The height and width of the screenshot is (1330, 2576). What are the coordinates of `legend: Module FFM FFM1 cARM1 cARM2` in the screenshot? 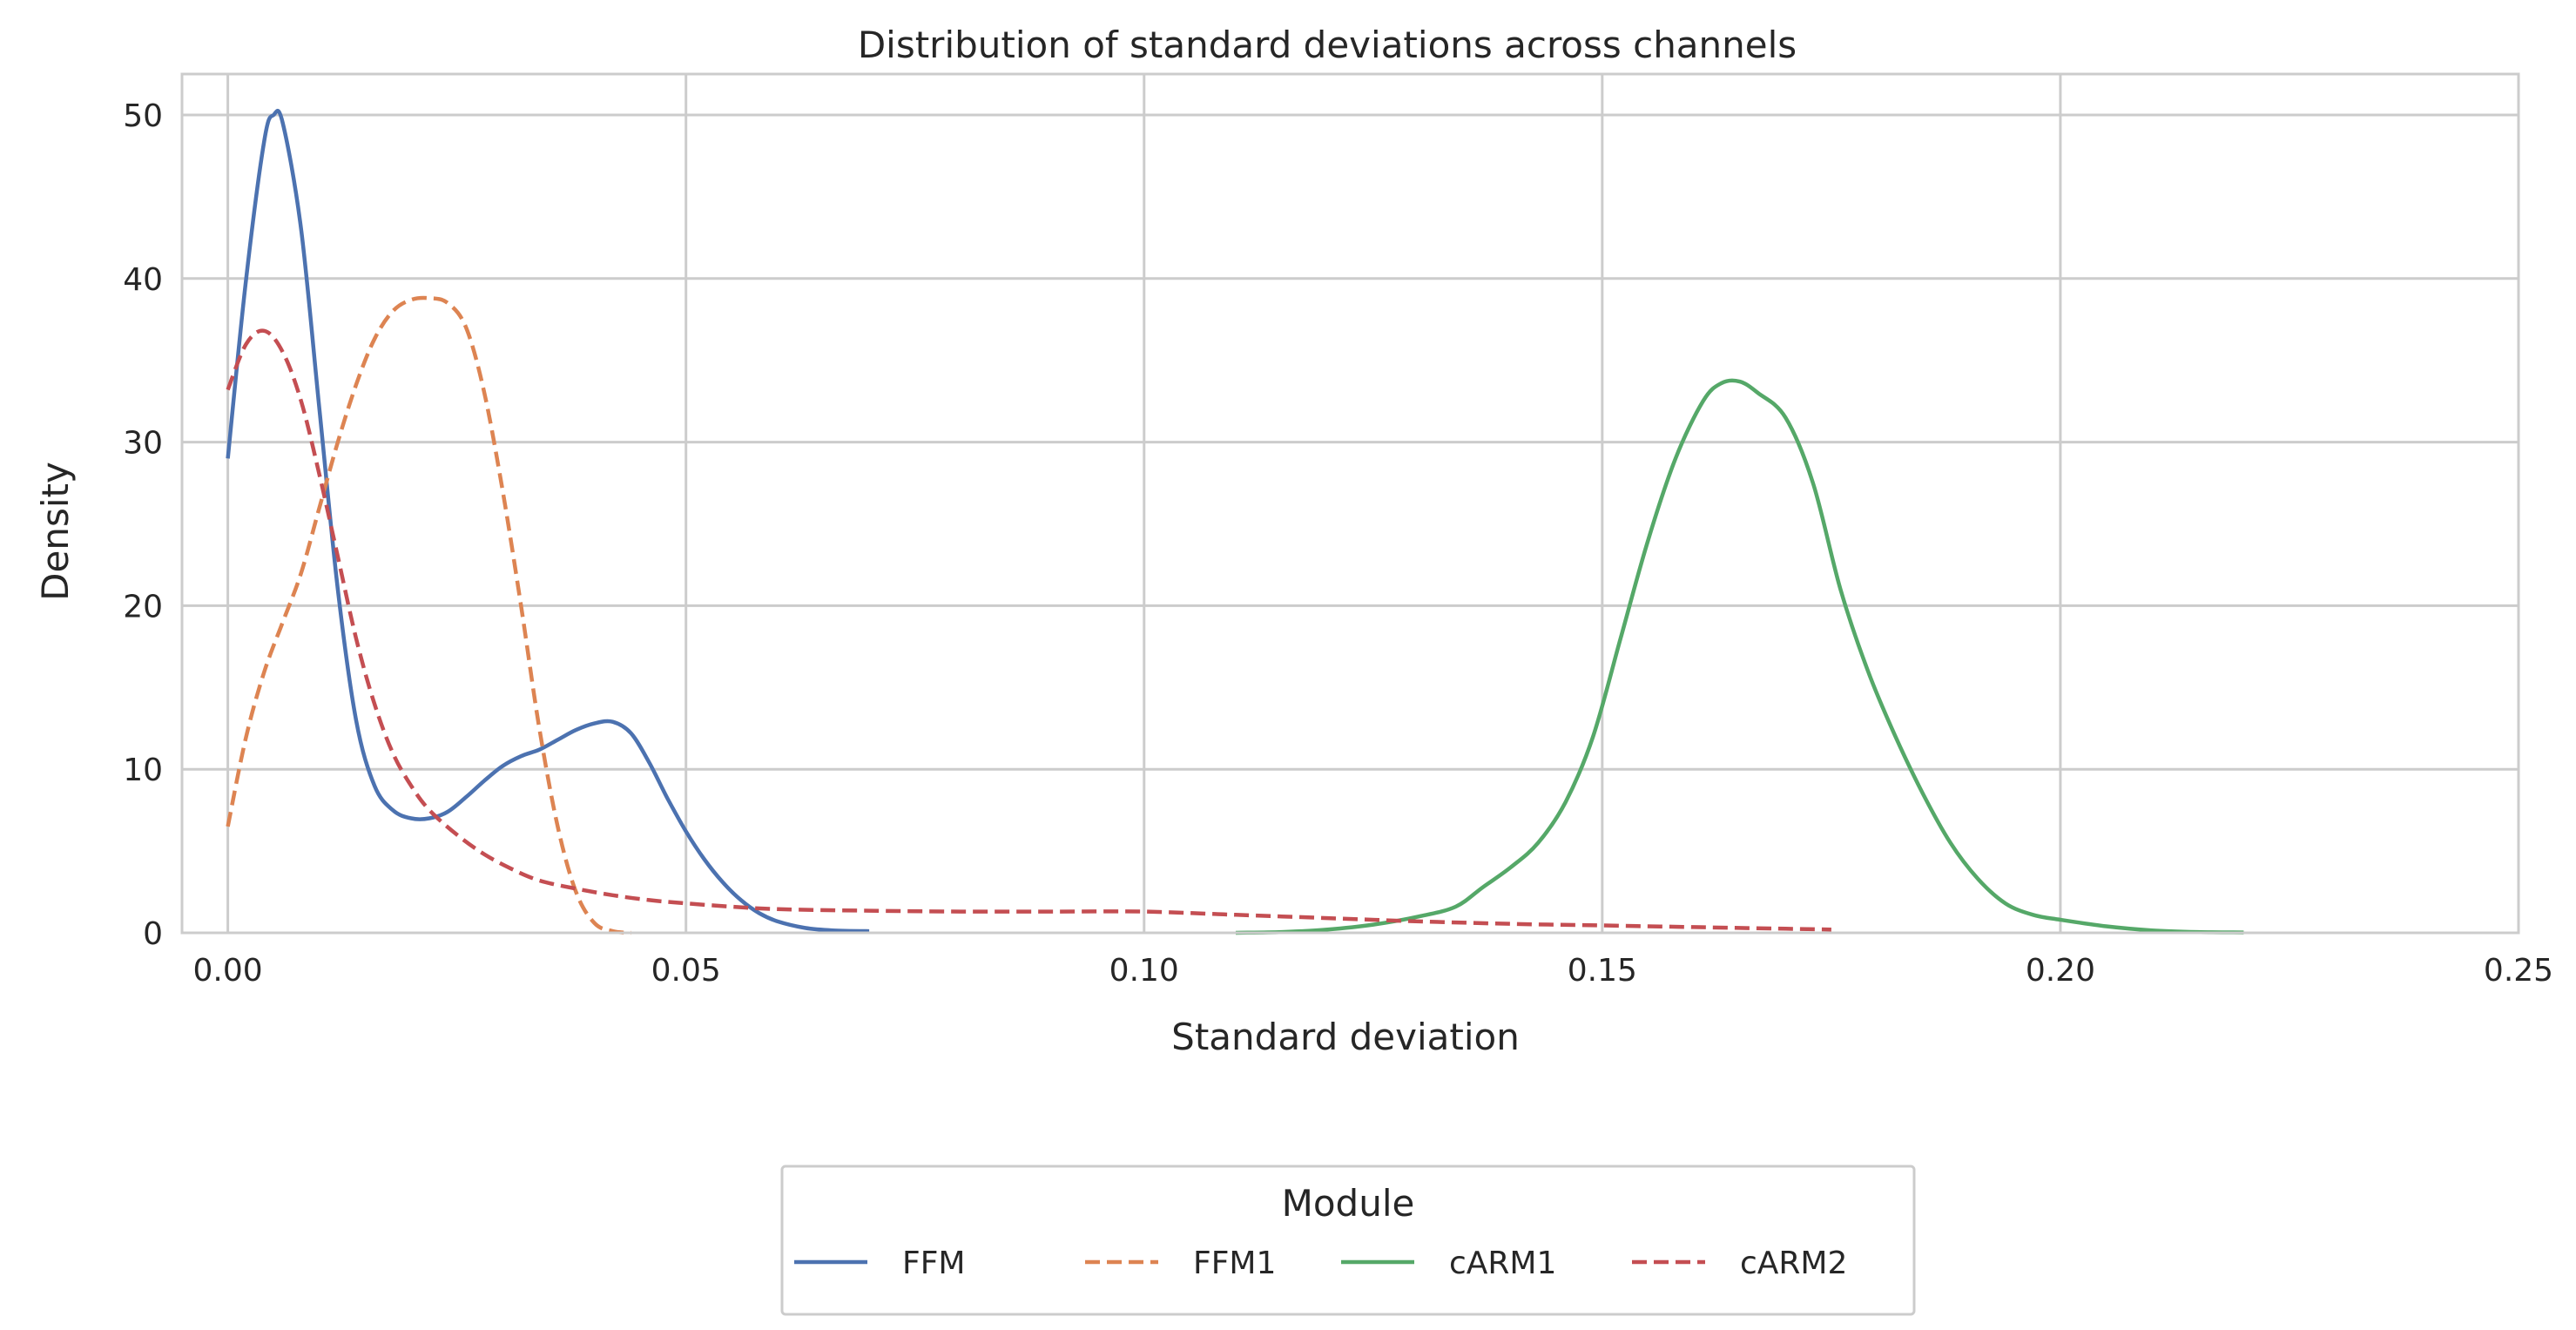 It's located at (1348, 1240).